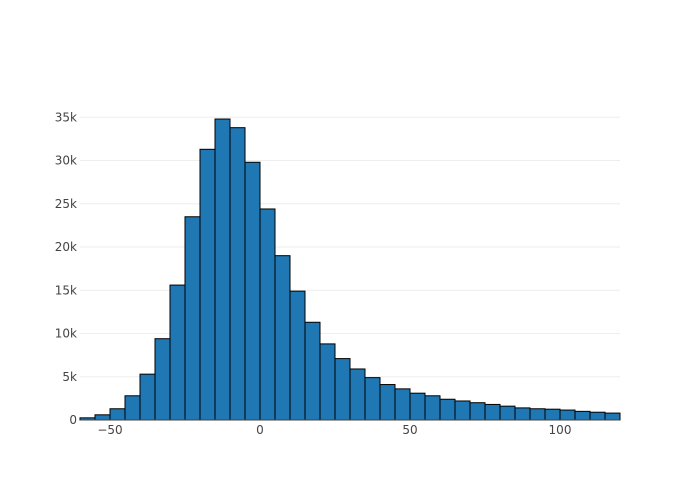  What do you see at coordinates (66, 161) in the screenshot?
I see `y-tick-label: 30k` at bounding box center [66, 161].